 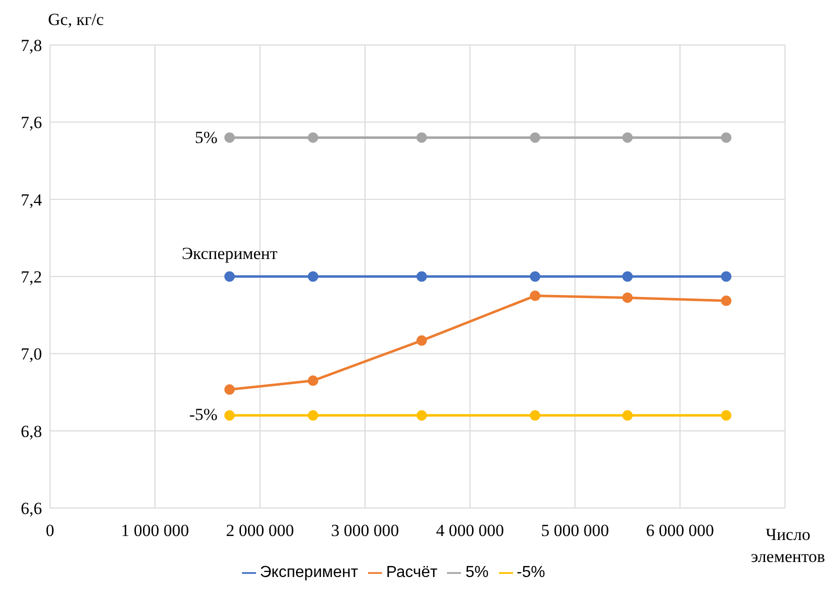 What do you see at coordinates (31, 431) in the screenshot?
I see `y-tick-label: 6,8` at bounding box center [31, 431].